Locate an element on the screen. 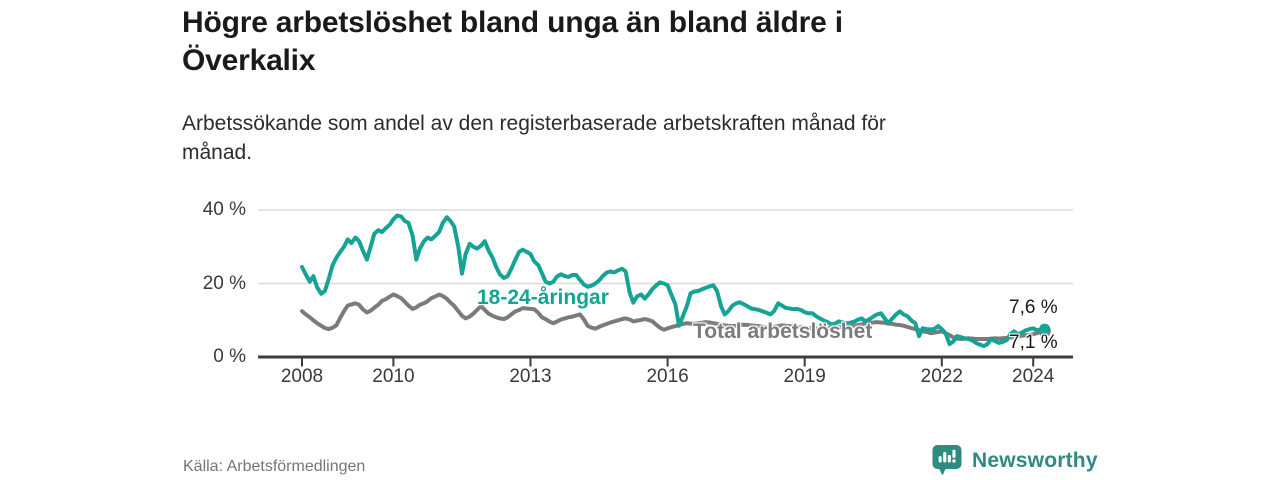 This screenshot has height=480, width=1280. end-value-label-youth: 7,6 % is located at coordinates (1033, 307).